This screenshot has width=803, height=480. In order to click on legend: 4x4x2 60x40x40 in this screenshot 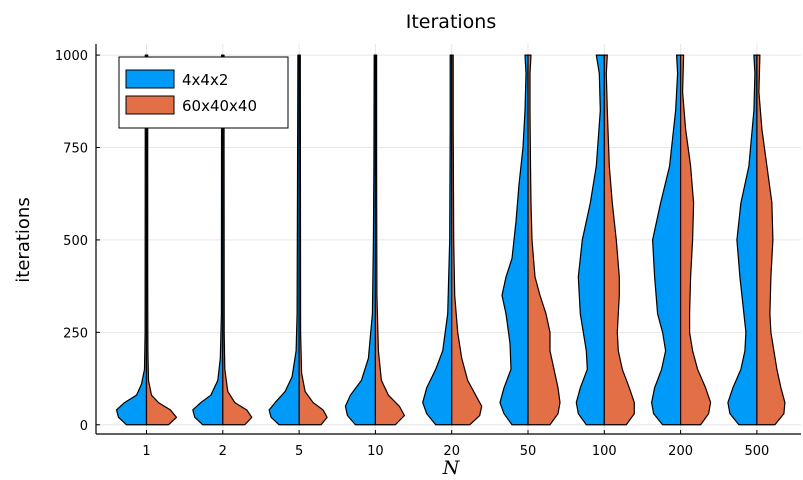, I will do `click(203, 92)`.